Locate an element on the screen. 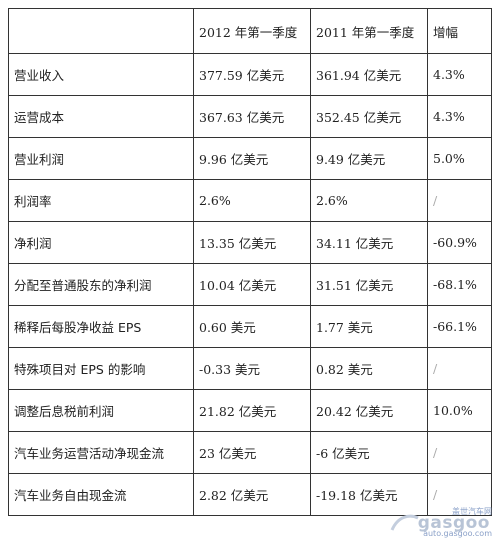  table-row: 分配至普通股东的净利润 10.04 亿美元 31.51 亿美元 -68.1% is located at coordinates (250, 284).